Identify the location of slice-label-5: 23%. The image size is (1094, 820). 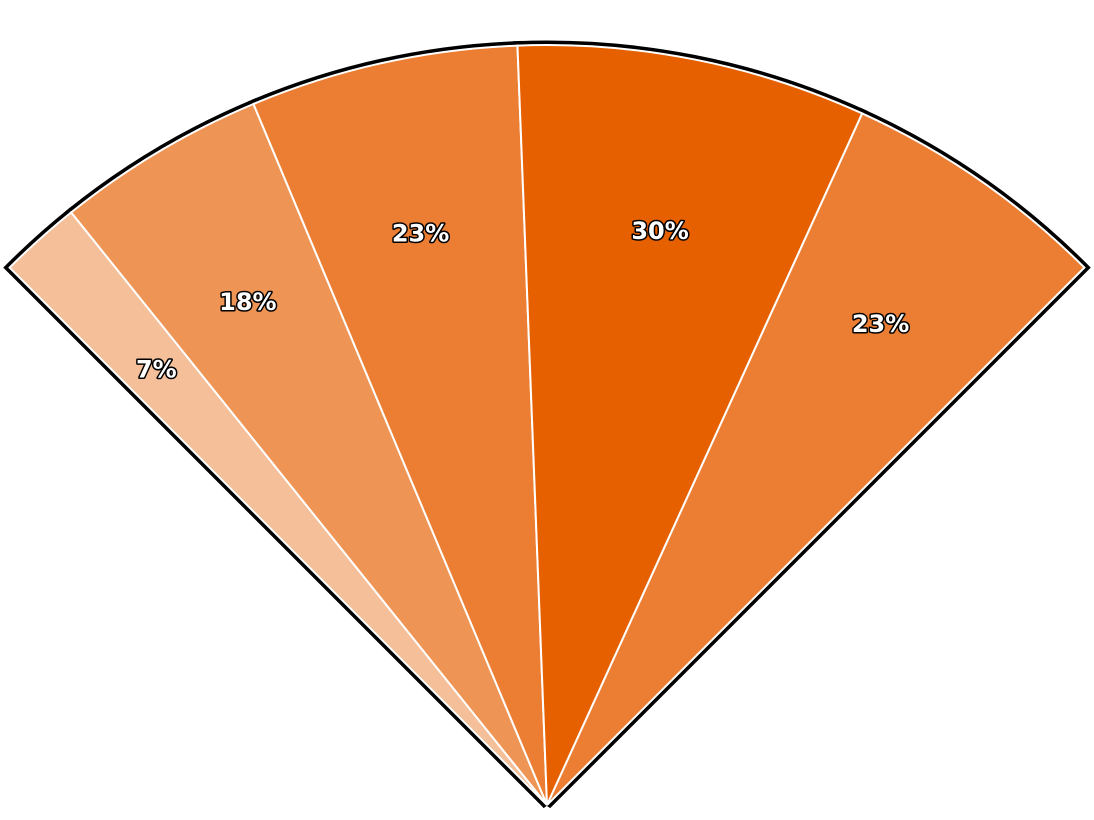
(880, 324).